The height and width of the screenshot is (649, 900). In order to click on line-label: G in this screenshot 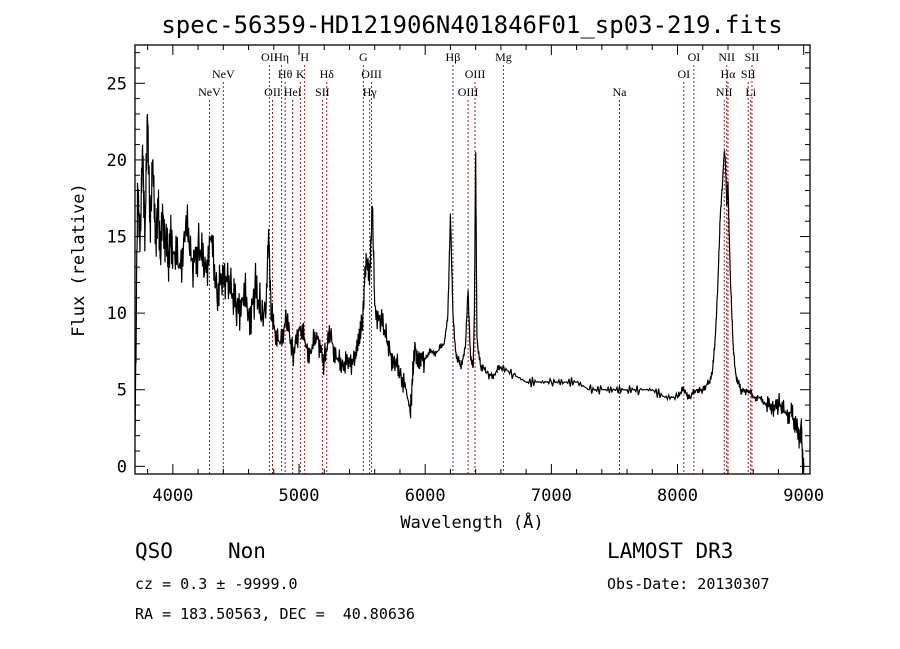, I will do `click(363, 57)`.